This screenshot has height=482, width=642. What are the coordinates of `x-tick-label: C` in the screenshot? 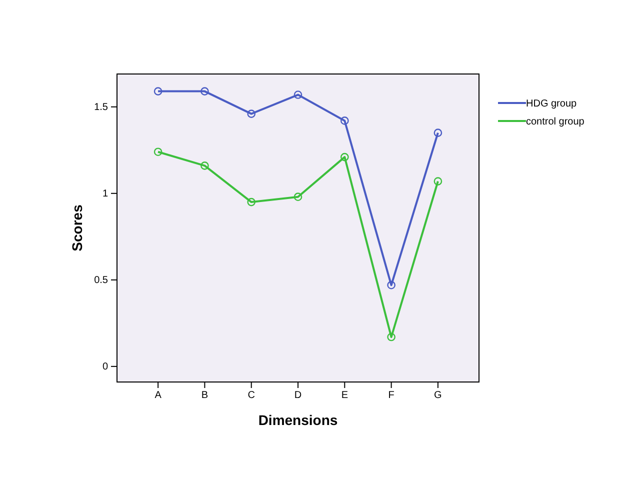 It's located at (251, 396).